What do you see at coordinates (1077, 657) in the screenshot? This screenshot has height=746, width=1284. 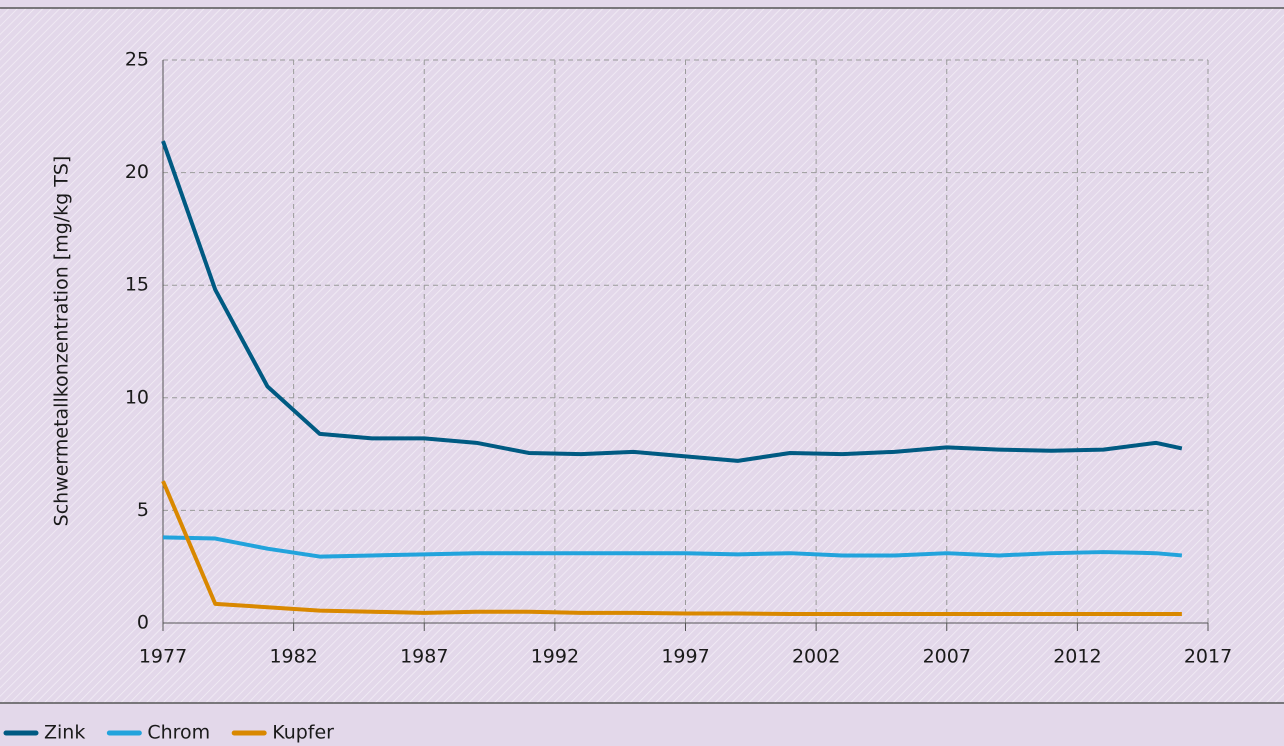 I see `x-tick-label: 2012` at bounding box center [1077, 657].